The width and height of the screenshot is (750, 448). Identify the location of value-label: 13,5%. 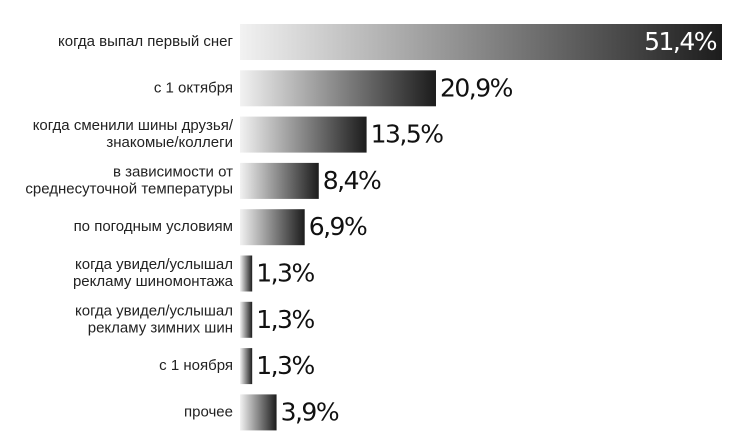
(407, 134).